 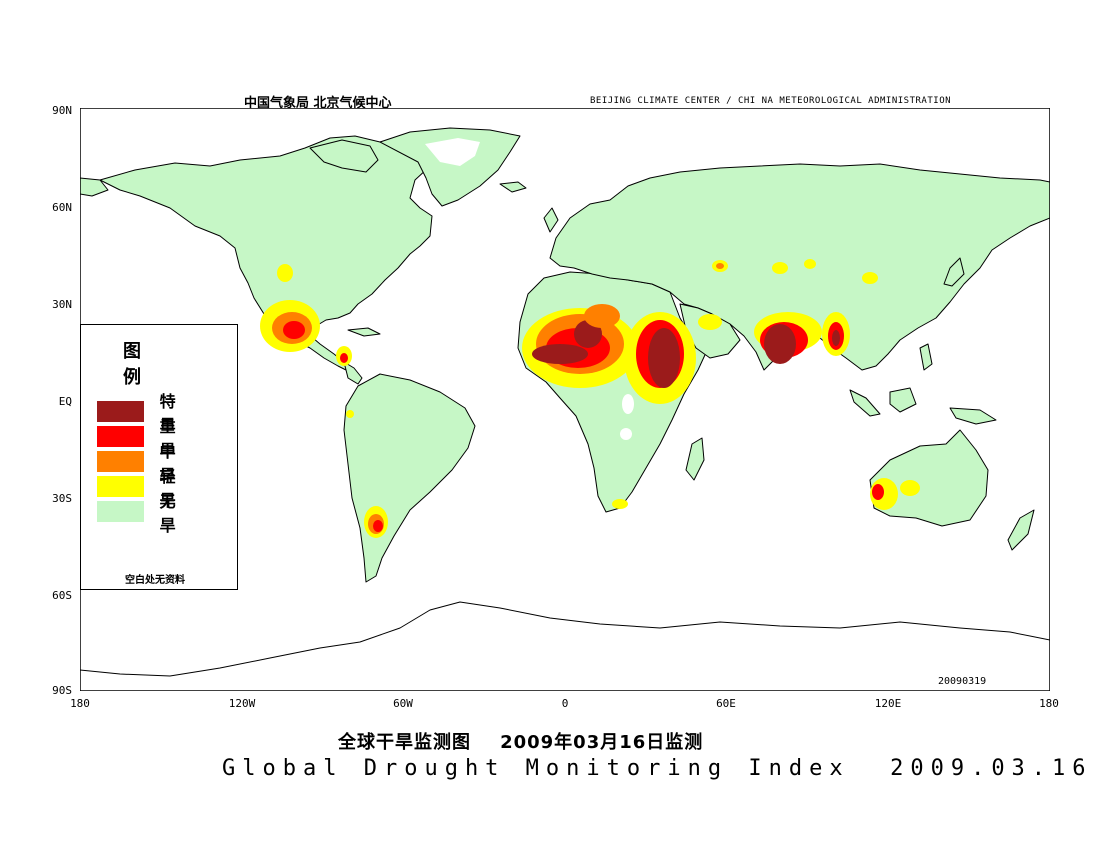 I want to click on land-central-america, so click(x=353, y=373).